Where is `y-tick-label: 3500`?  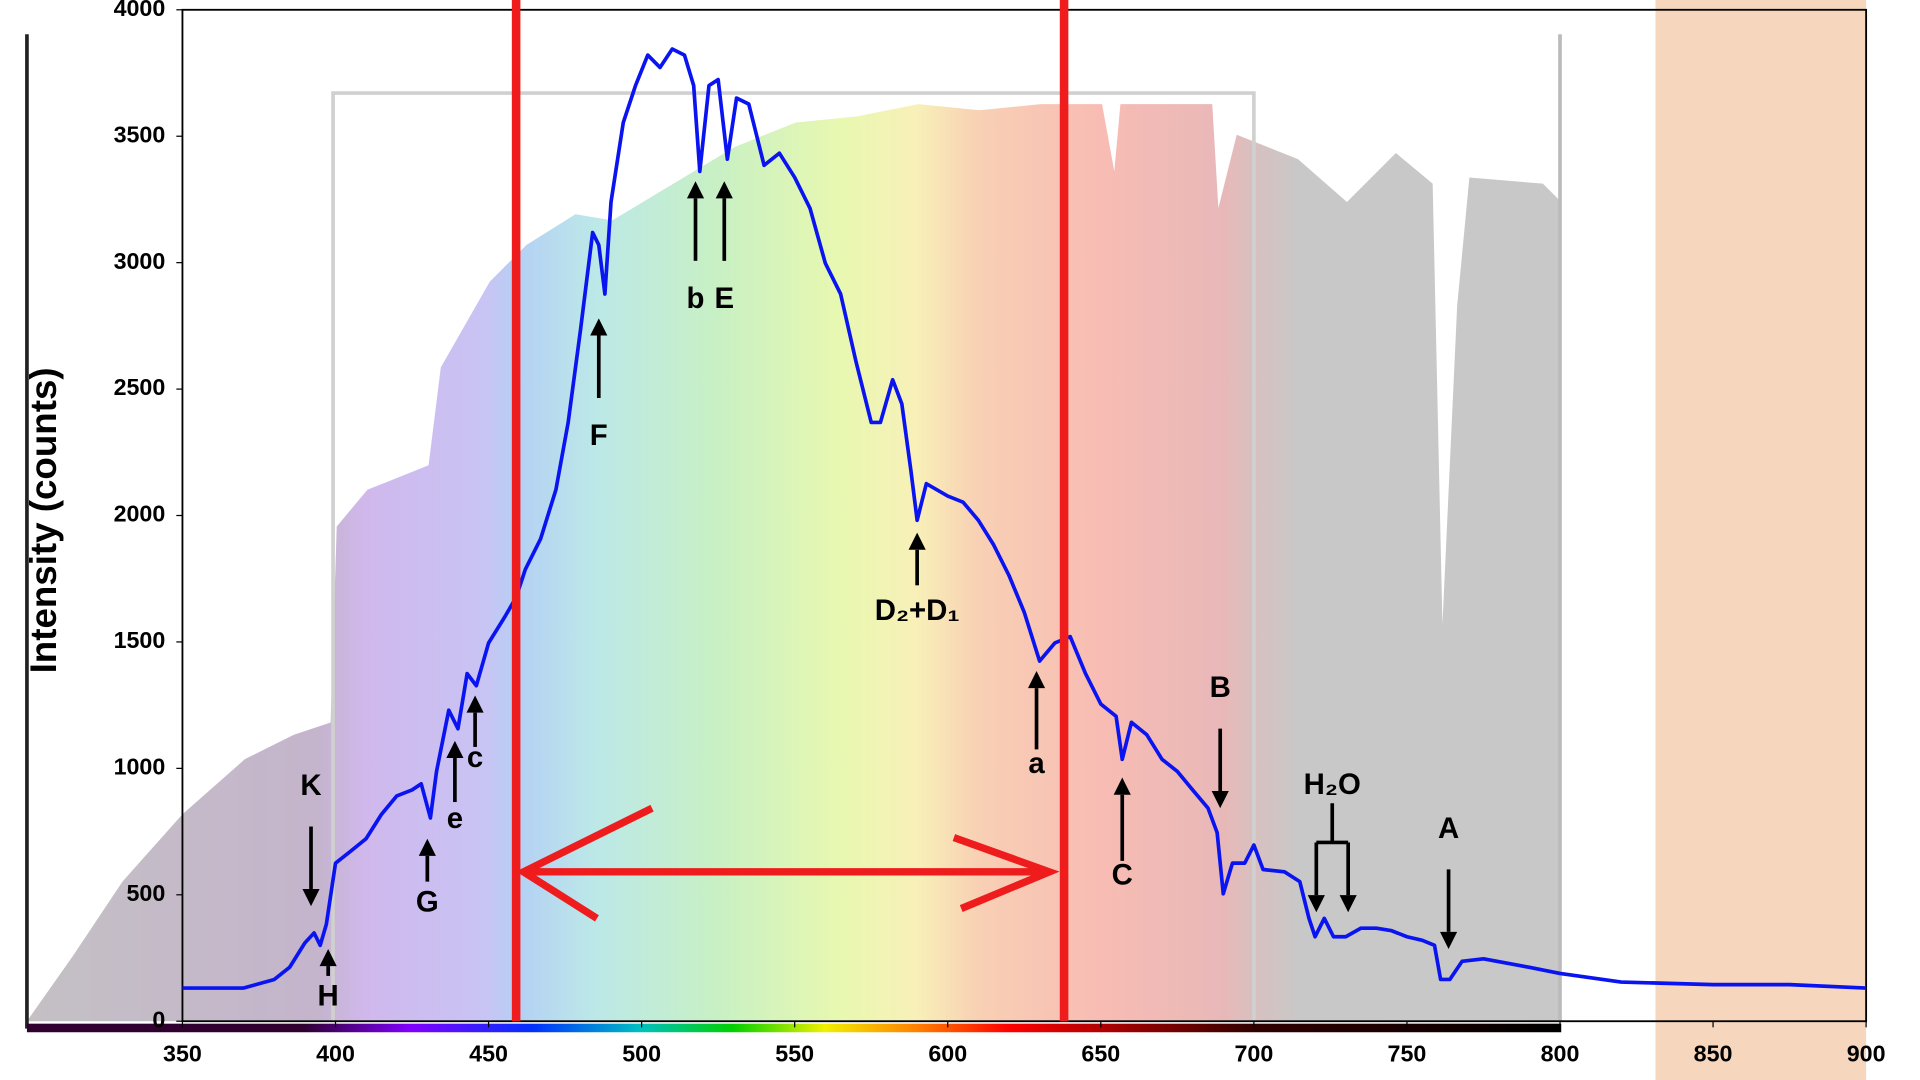
y-tick-label: 3500 is located at coordinates (140, 134).